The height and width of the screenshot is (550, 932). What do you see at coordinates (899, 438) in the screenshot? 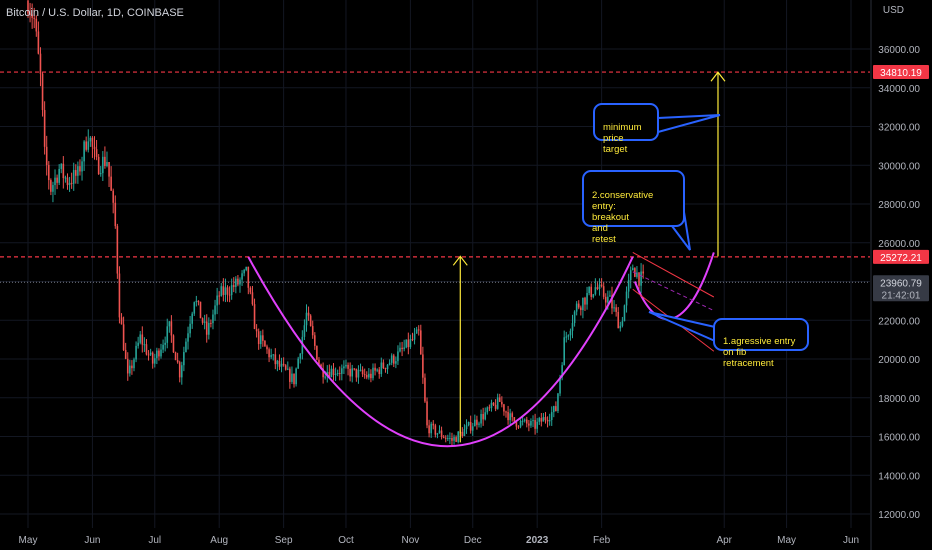
I see `y-tick-label: 16000.00` at bounding box center [899, 438].